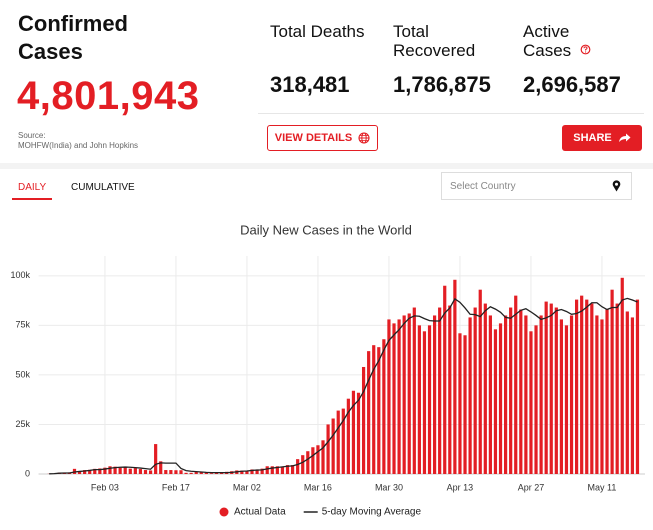  What do you see at coordinates (624, 137) in the screenshot?
I see `share-icon` at bounding box center [624, 137].